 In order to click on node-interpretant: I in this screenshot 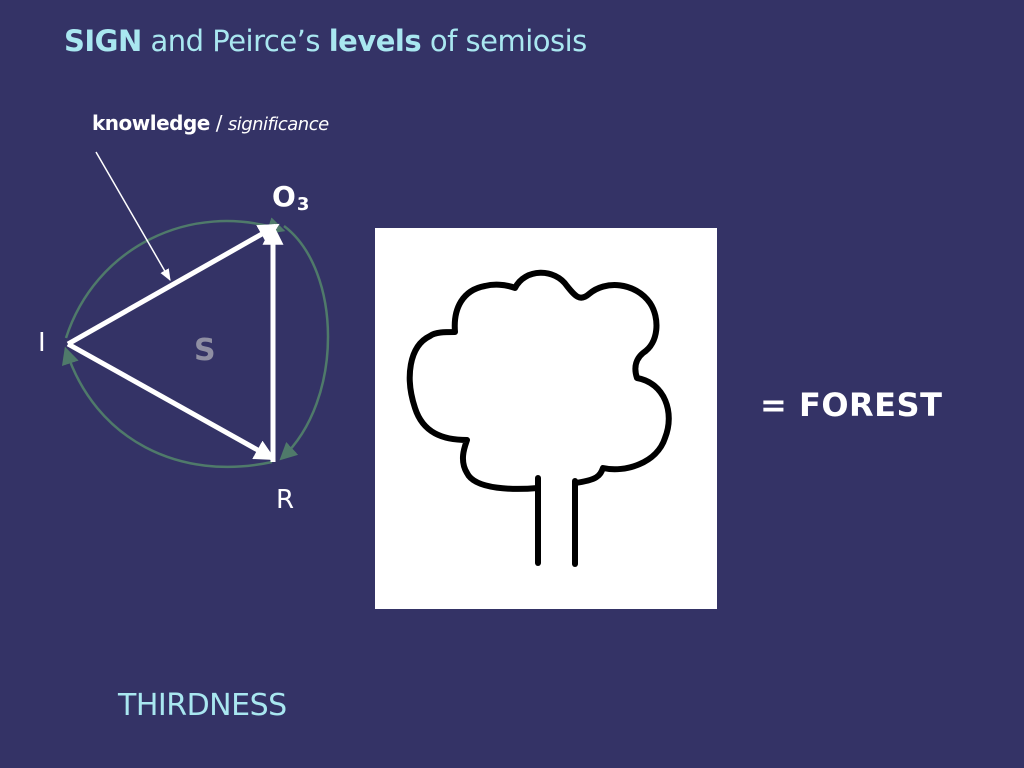, I will do `click(42, 343)`.